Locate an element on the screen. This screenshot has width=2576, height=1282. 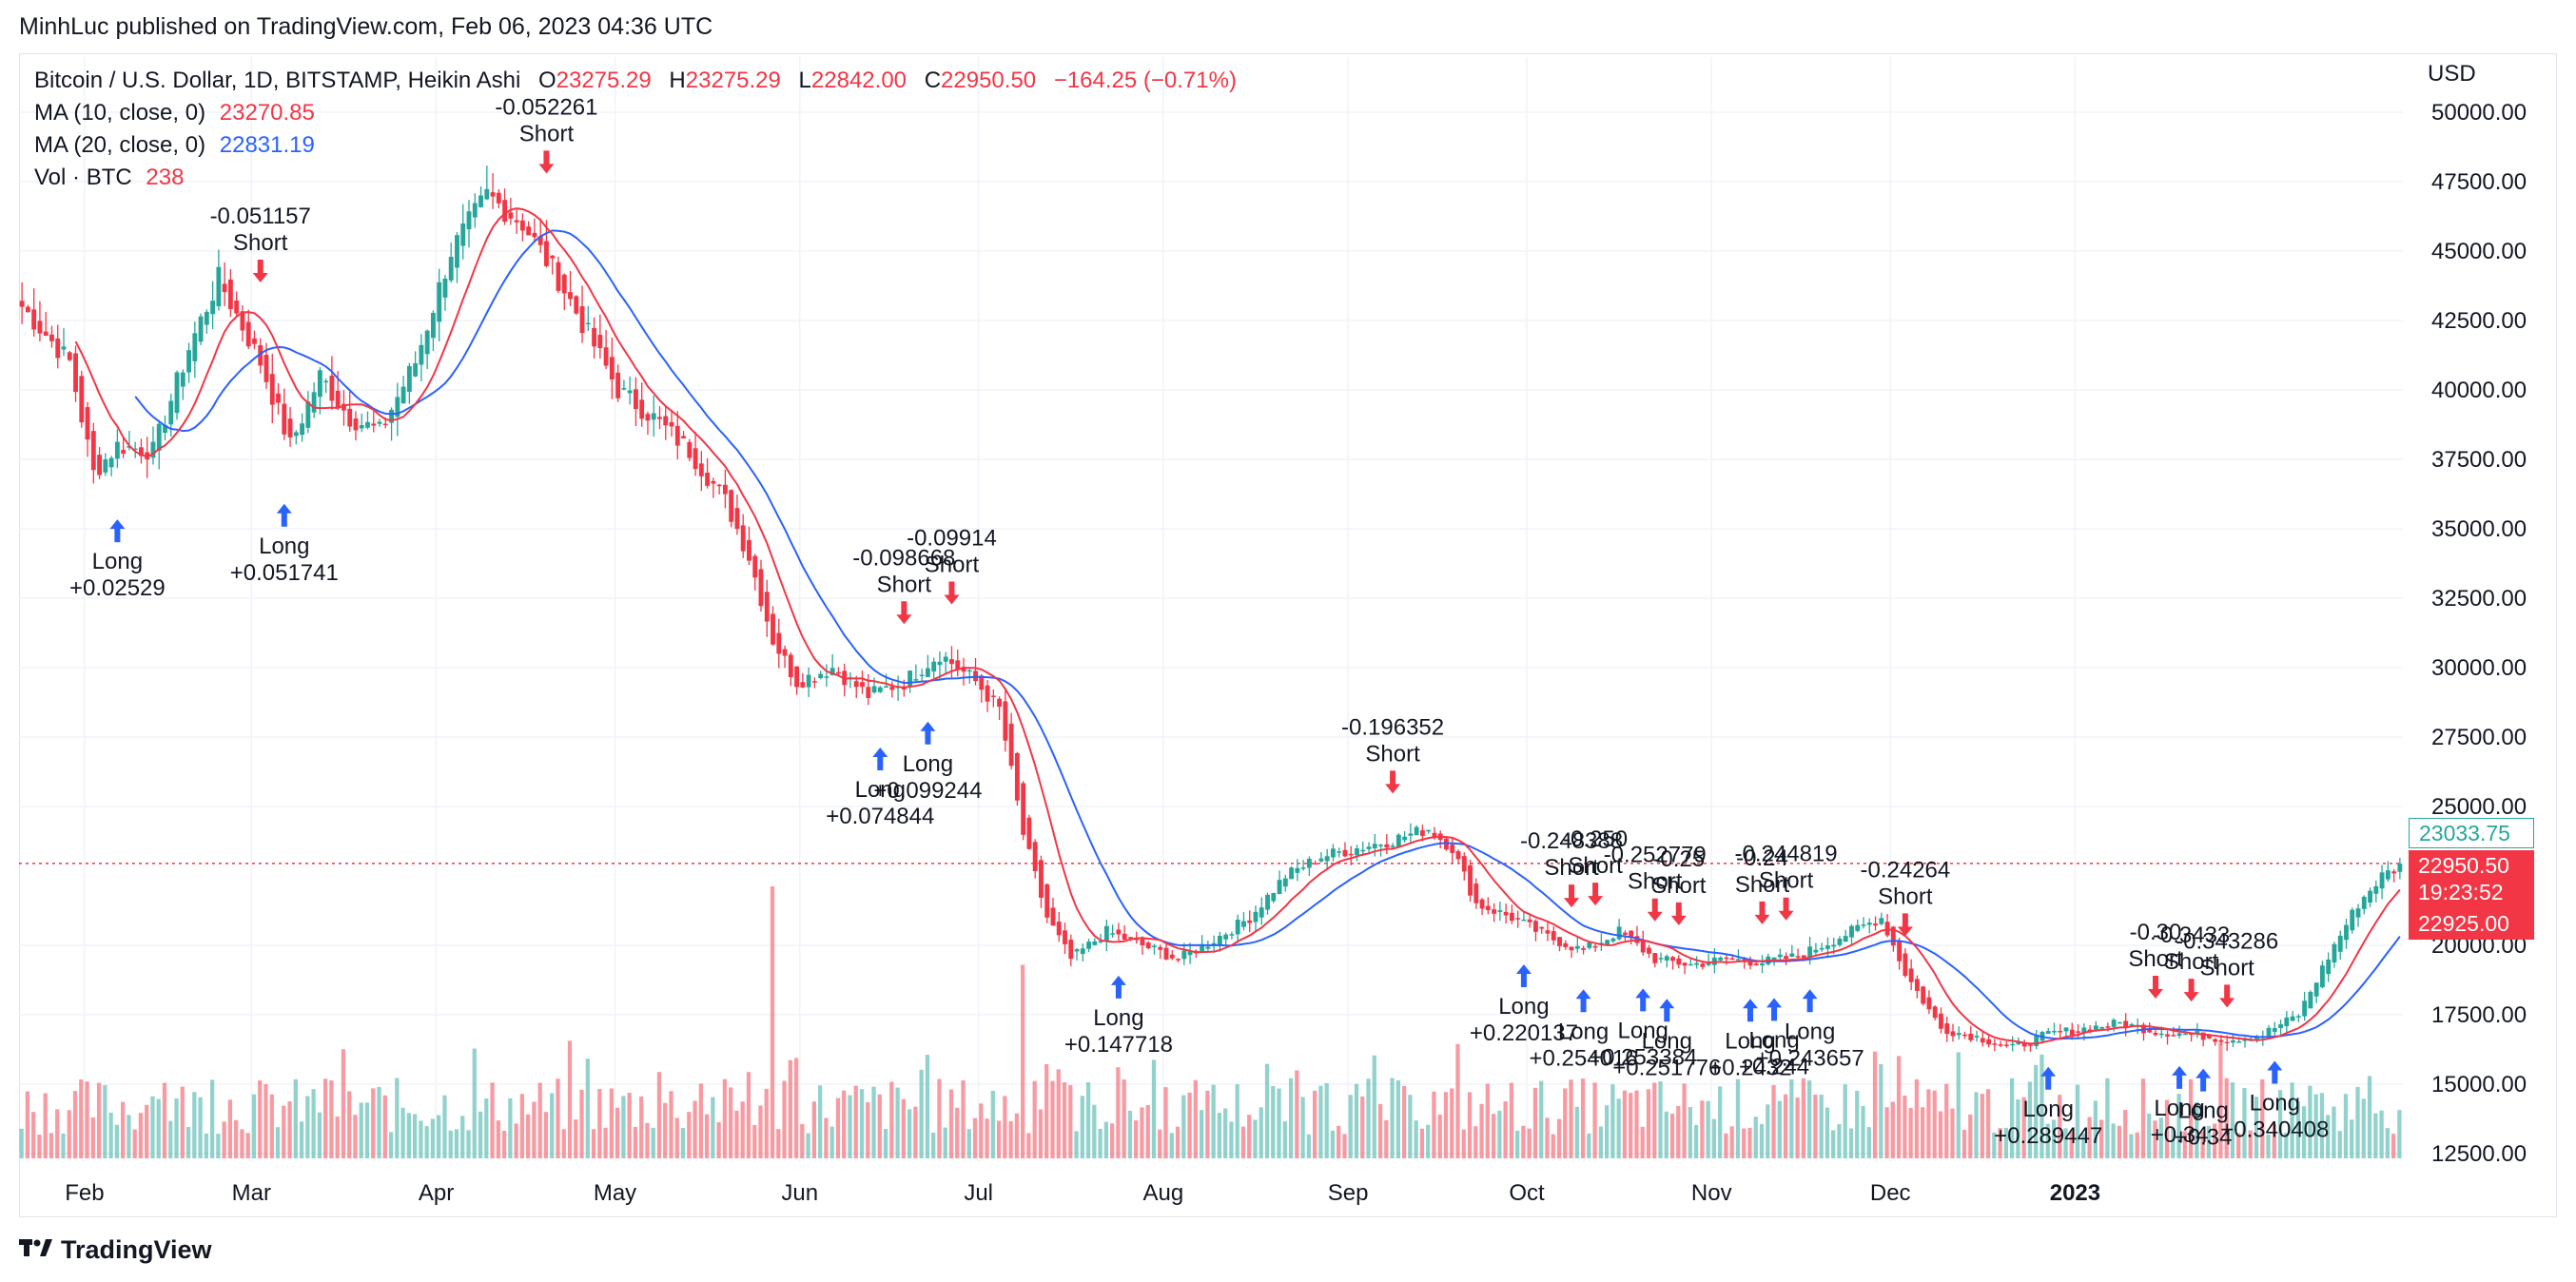
long-signal: Long+0.253384 is located at coordinates (1643, 1029).